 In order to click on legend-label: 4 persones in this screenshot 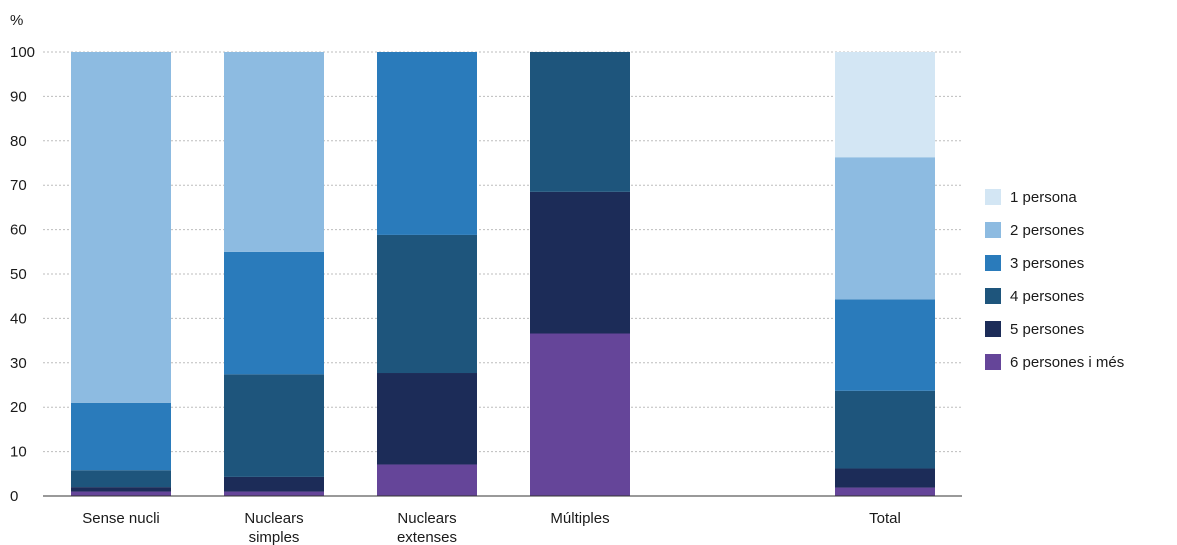, I will do `click(1047, 296)`.